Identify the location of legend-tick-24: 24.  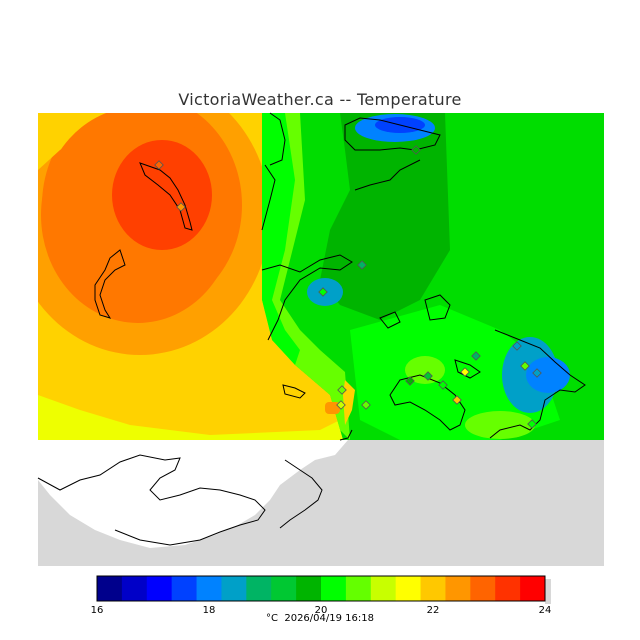
(545, 610).